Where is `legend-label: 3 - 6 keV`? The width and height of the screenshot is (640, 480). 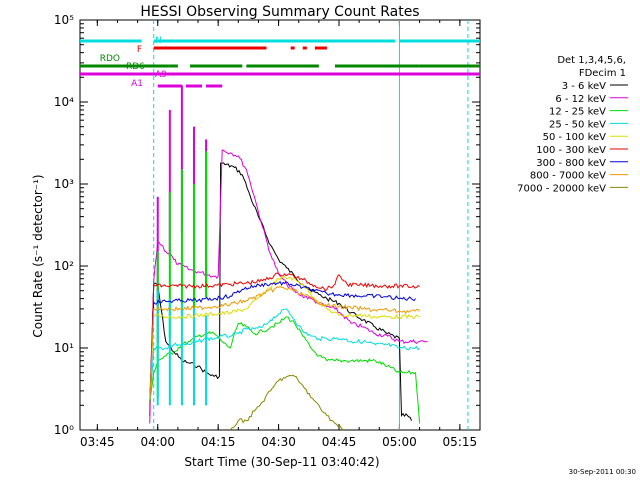
legend-label: 3 - 6 keV is located at coordinates (584, 86).